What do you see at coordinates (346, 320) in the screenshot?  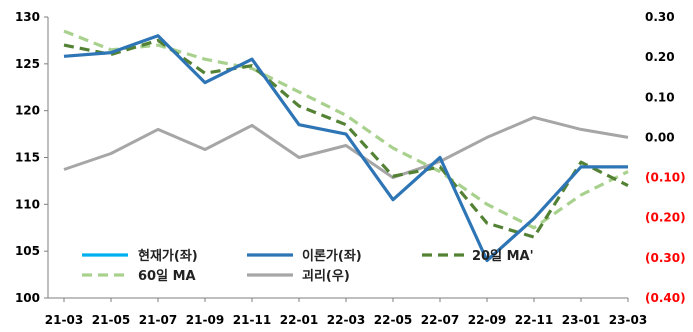 I see `x-tick-label: 22-03` at bounding box center [346, 320].